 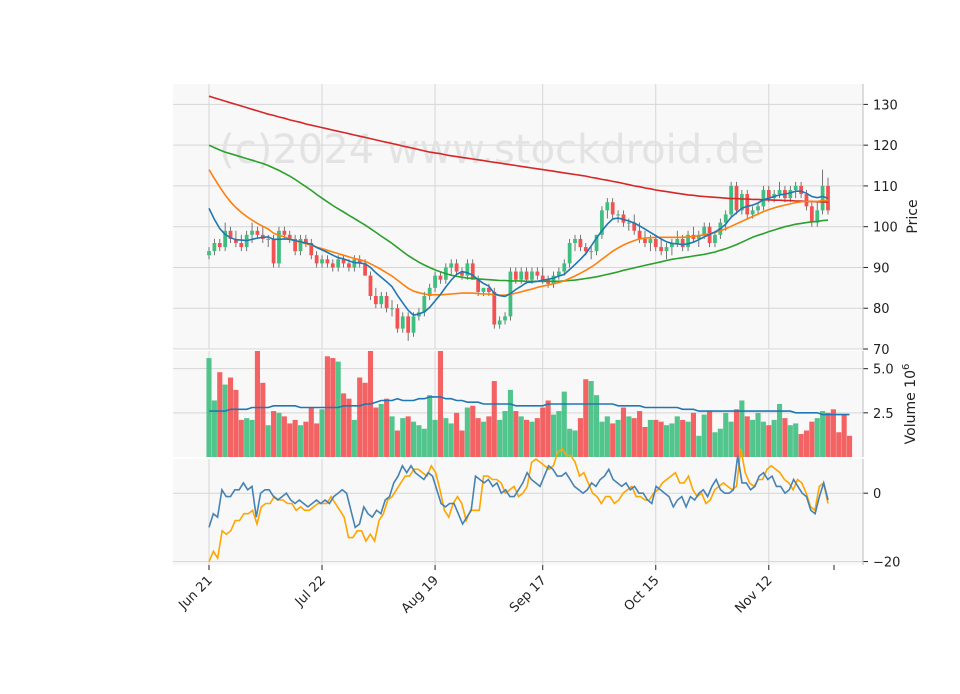 What do you see at coordinates (911, 407) in the screenshot?
I see `volume-axis-title-base: Volume 10` at bounding box center [911, 407].